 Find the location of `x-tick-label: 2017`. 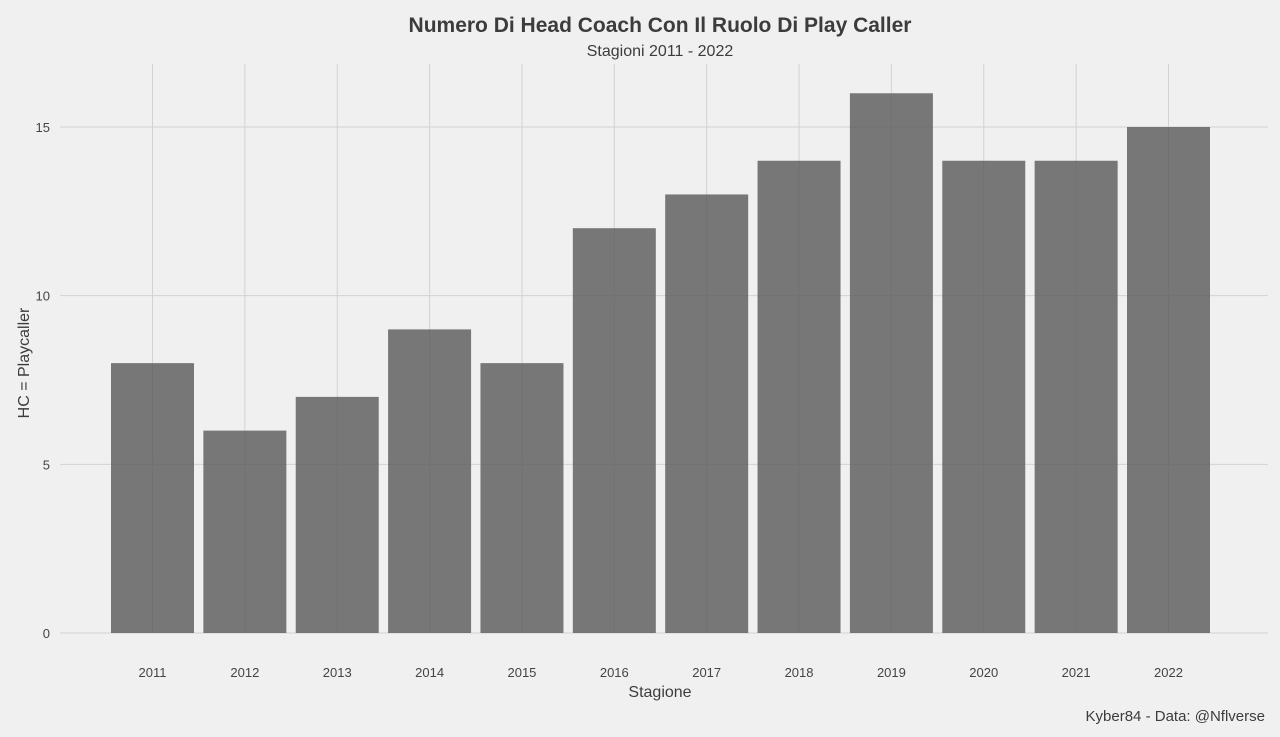

x-tick-label: 2017 is located at coordinates (706, 672).